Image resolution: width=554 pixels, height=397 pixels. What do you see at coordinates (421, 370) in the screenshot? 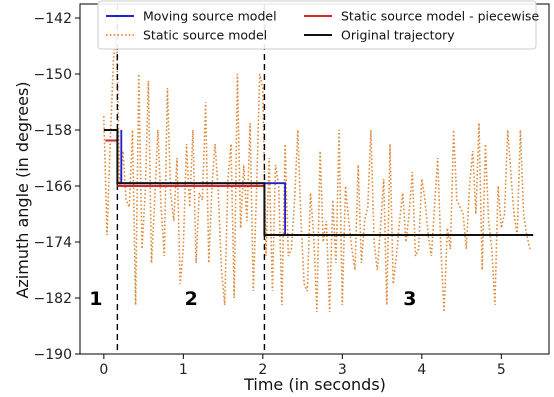
I see `x-tick-label: 4` at bounding box center [421, 370].